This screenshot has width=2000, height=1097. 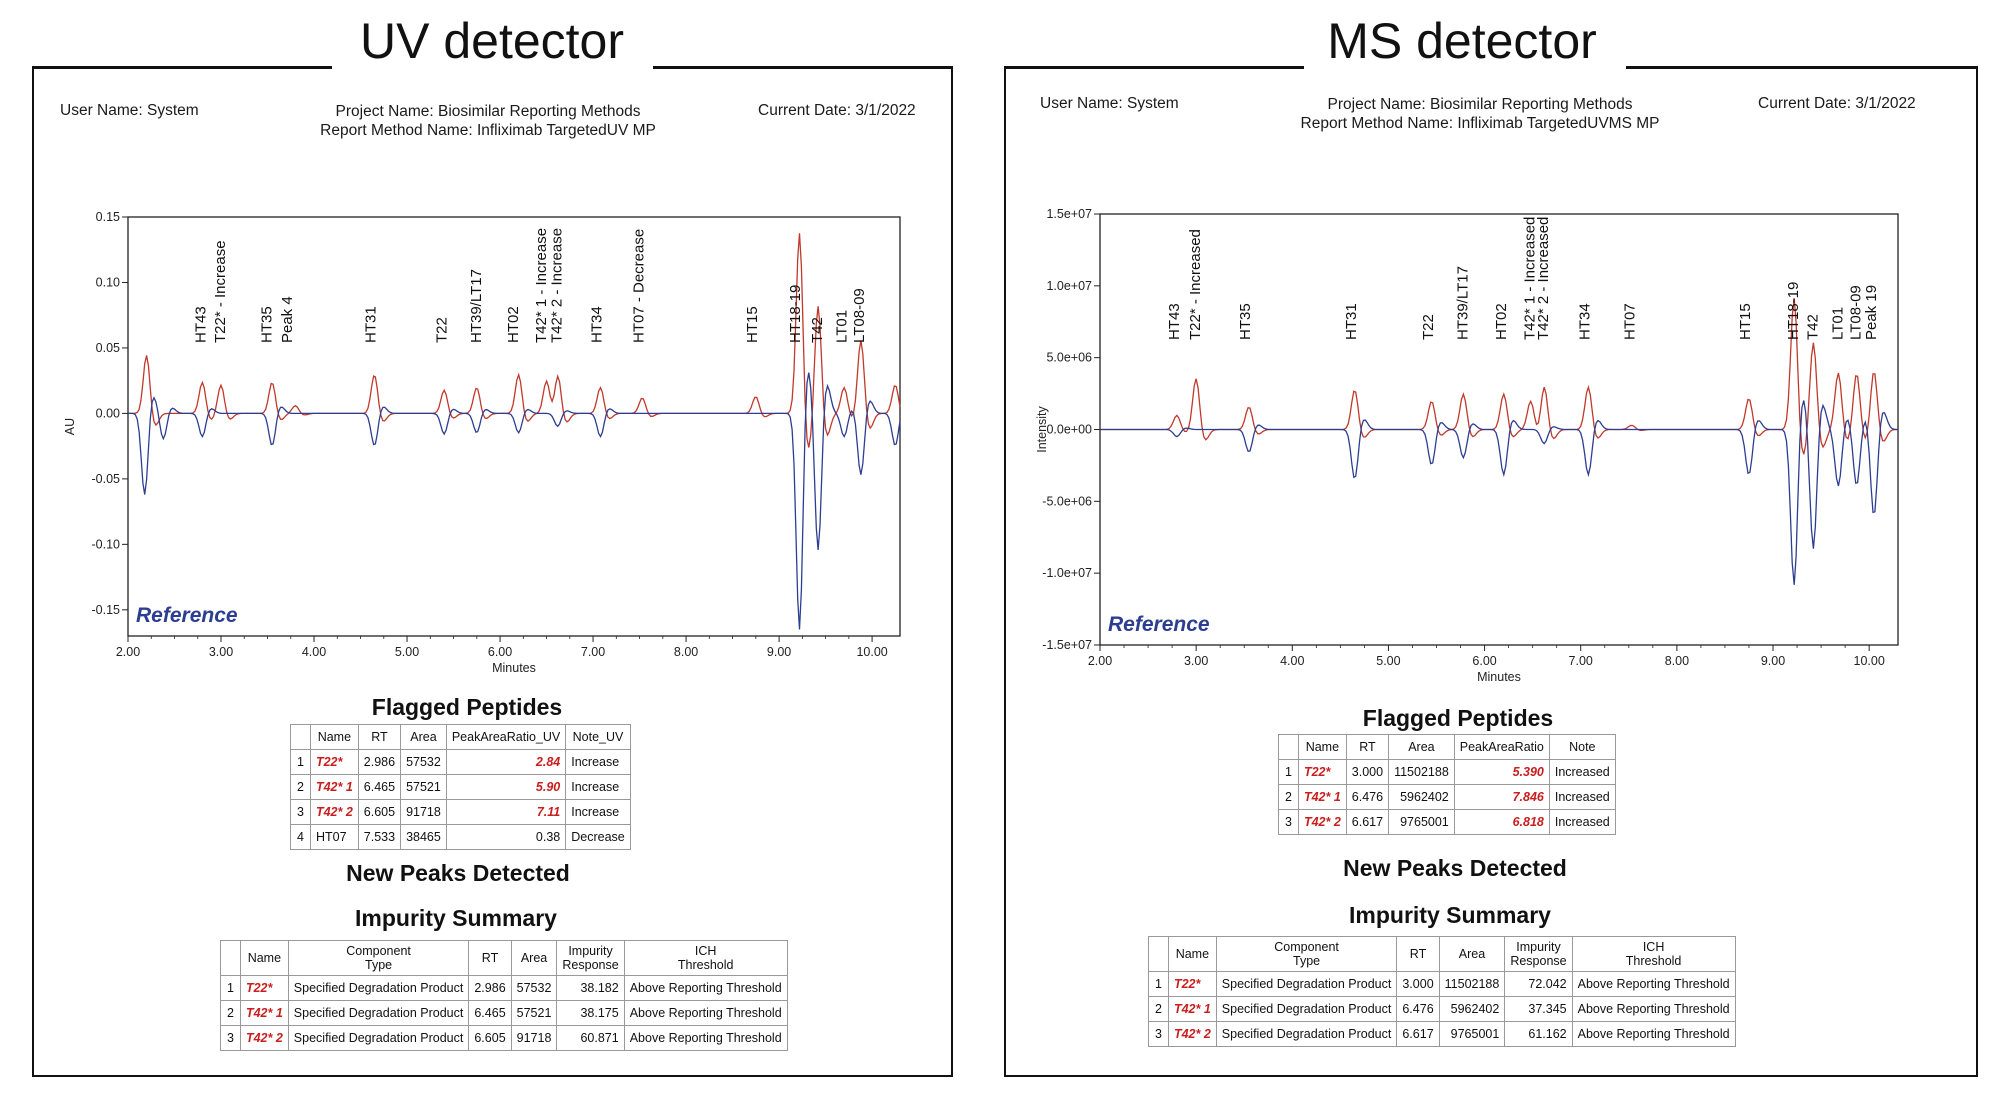 What do you see at coordinates (1630, 321) in the screenshot?
I see `ms-peak-label: HT07` at bounding box center [1630, 321].